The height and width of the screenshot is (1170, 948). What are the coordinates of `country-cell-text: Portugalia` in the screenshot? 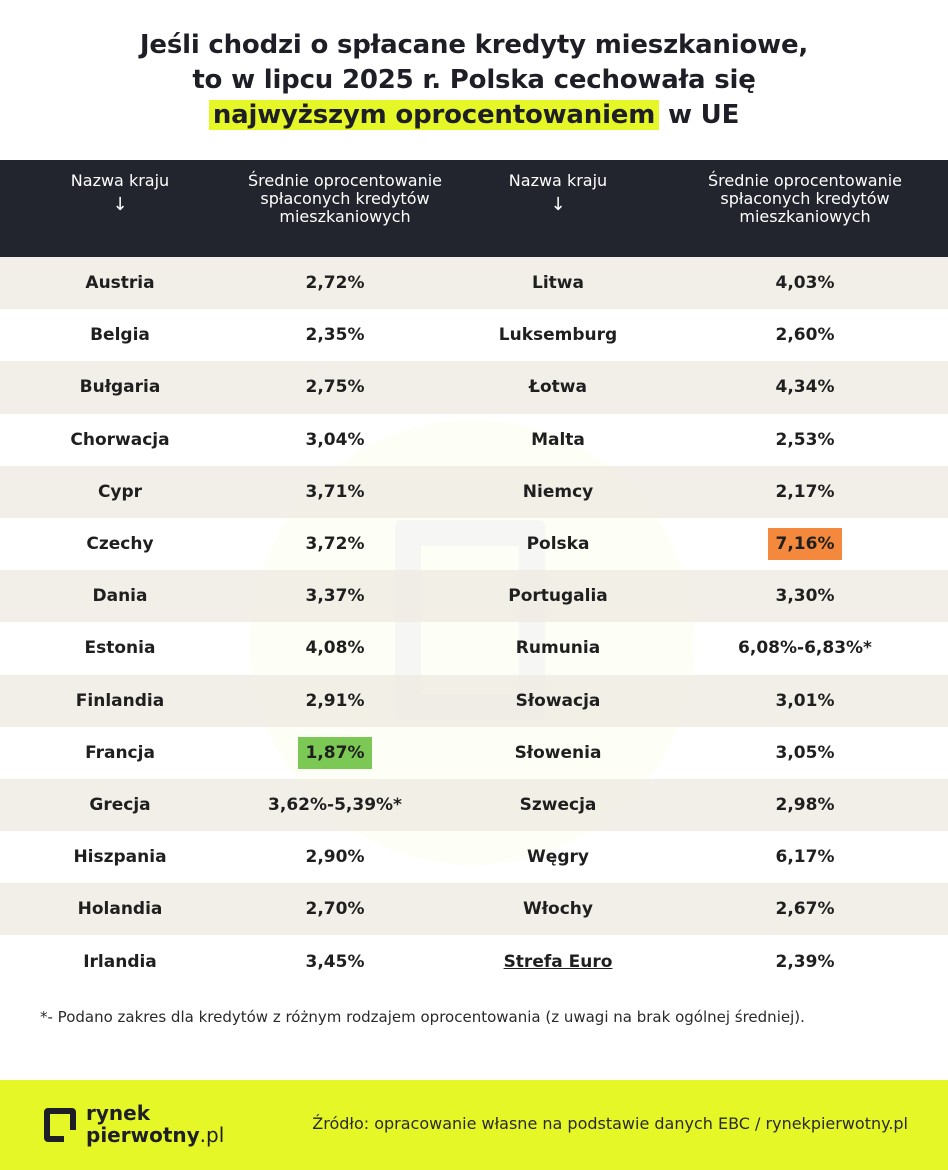 It's located at (558, 596).